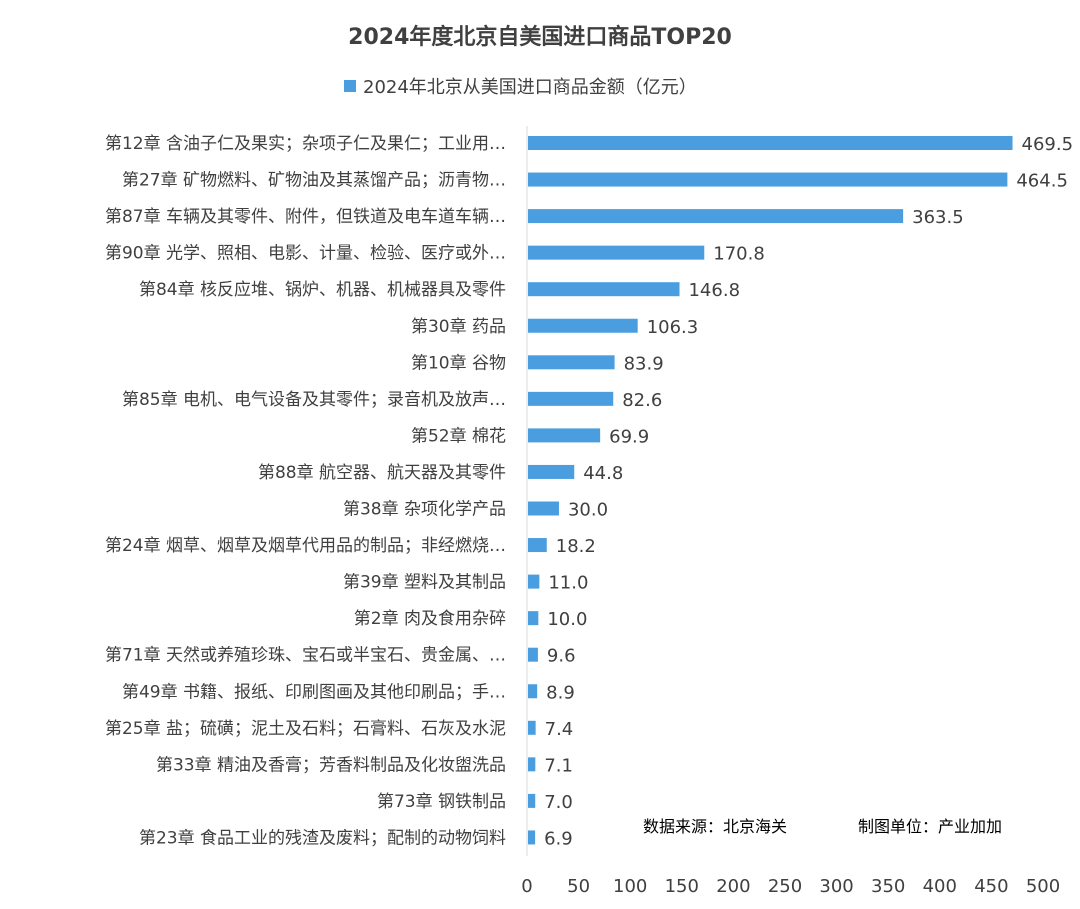  What do you see at coordinates (458, 363) in the screenshot?
I see `category-label: 第10章 谷物` at bounding box center [458, 363].